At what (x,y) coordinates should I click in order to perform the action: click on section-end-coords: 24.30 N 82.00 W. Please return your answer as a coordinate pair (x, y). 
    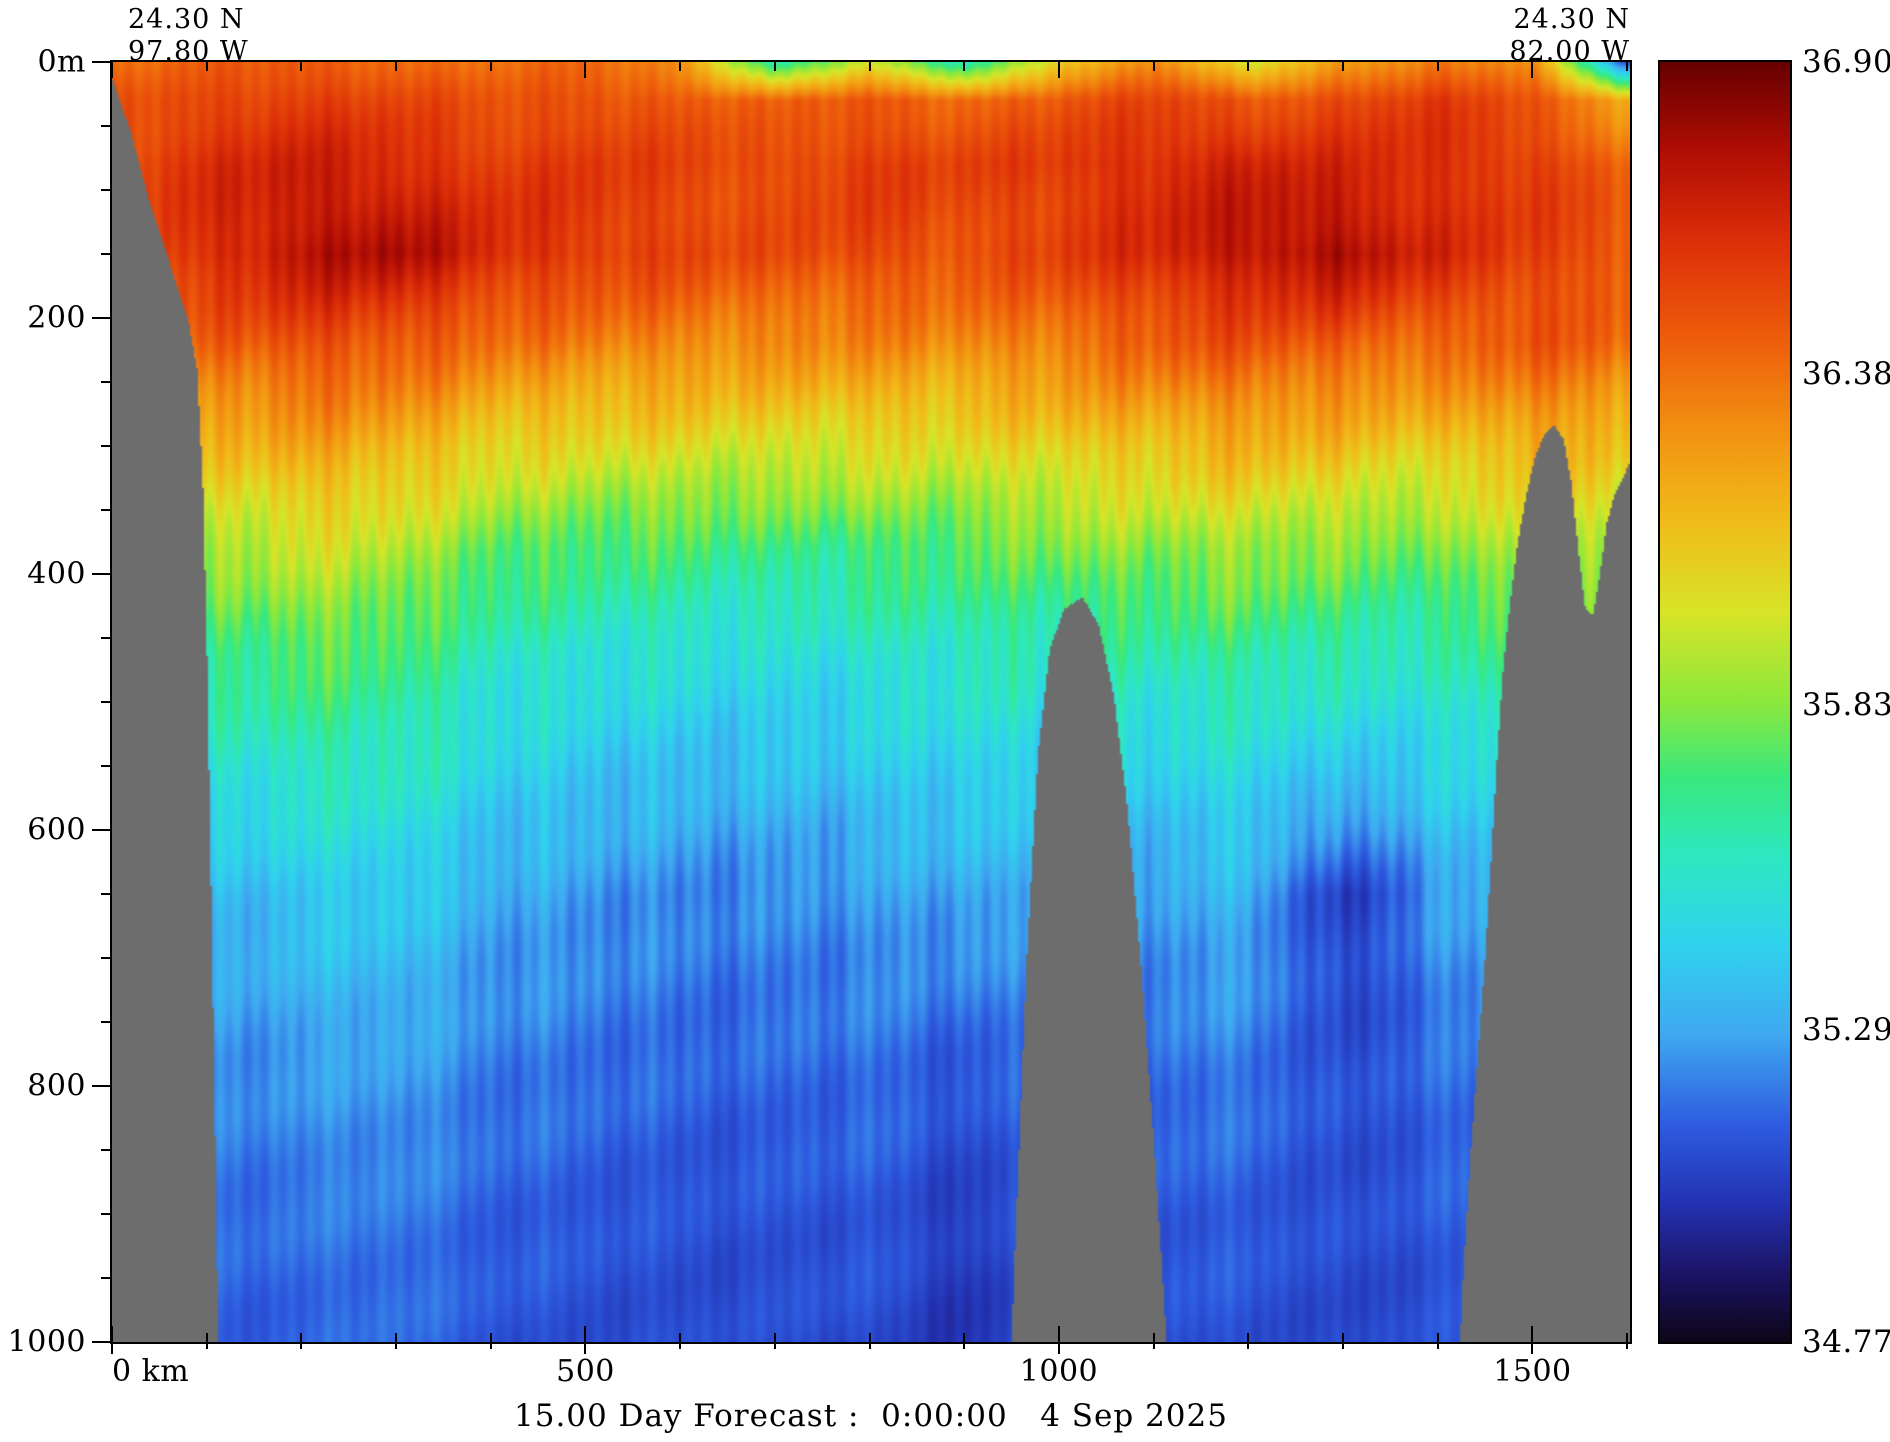
    Looking at the image, I should click on (1569, 36).